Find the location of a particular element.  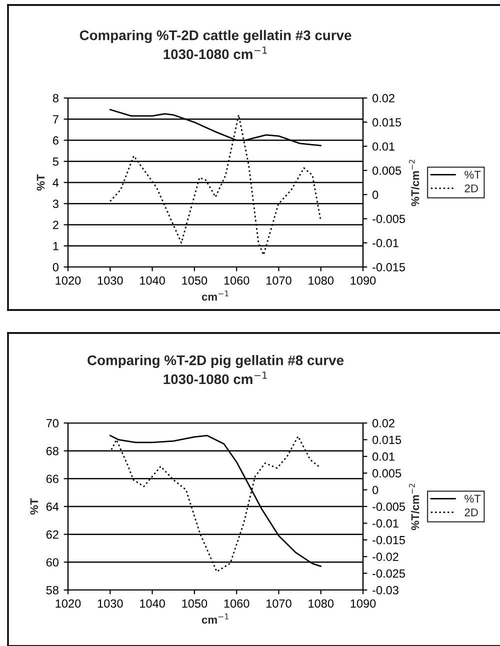

y-tick-label: 4 is located at coordinates (55, 182).